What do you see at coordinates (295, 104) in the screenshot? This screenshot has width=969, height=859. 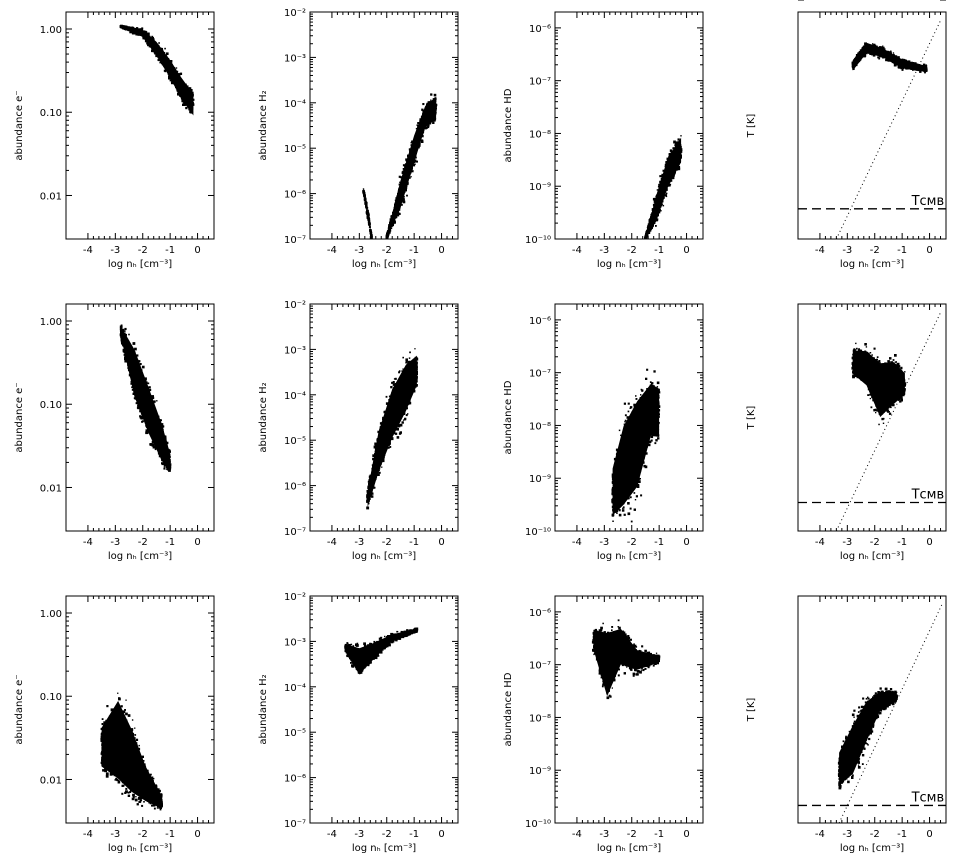 I see `y-tick-label: 10⁻⁴` at bounding box center [295, 104].